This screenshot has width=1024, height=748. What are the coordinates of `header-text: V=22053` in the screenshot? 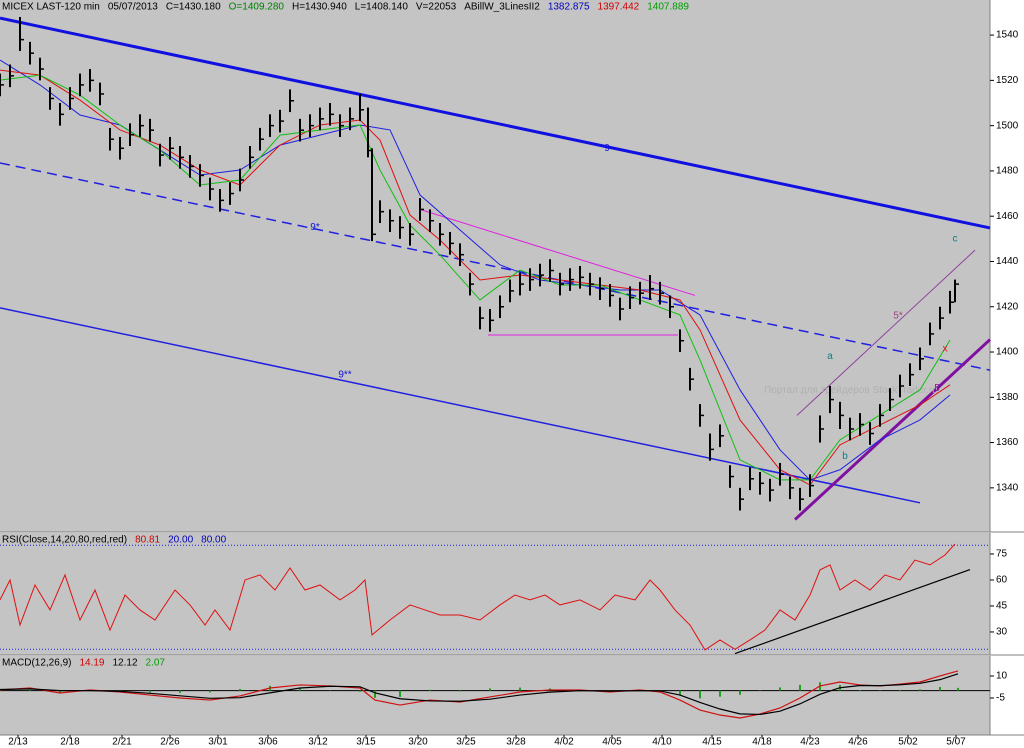 It's located at (436, 7).